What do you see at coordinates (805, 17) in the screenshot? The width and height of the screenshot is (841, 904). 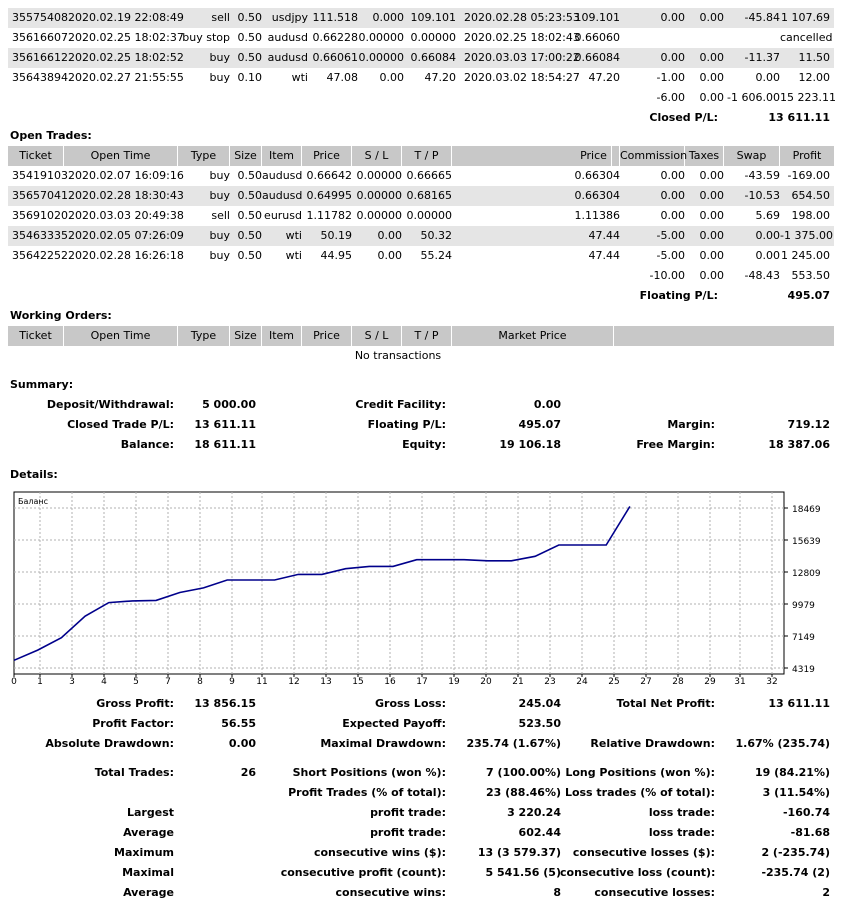 I see `closed-cell-profit: 1 107.69` at bounding box center [805, 17].